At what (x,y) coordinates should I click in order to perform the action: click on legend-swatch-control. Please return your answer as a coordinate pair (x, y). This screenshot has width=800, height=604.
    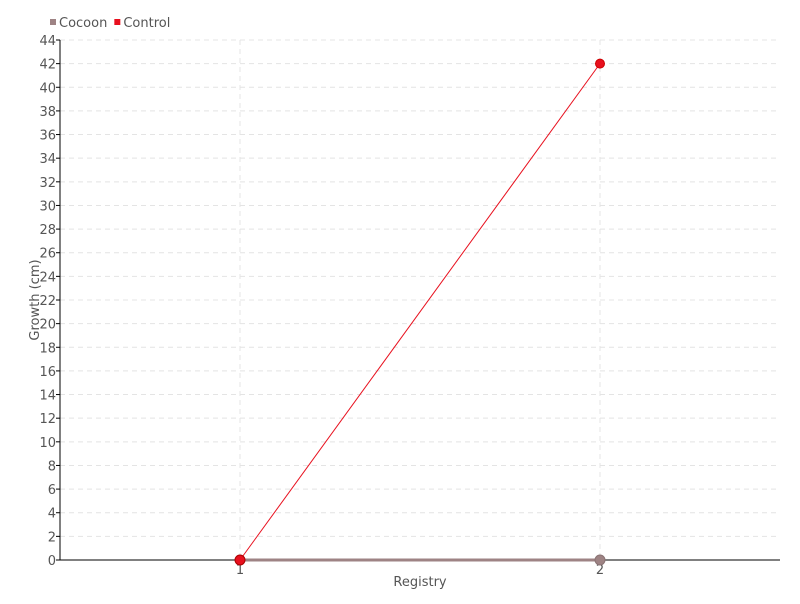
    Looking at the image, I should click on (117, 22).